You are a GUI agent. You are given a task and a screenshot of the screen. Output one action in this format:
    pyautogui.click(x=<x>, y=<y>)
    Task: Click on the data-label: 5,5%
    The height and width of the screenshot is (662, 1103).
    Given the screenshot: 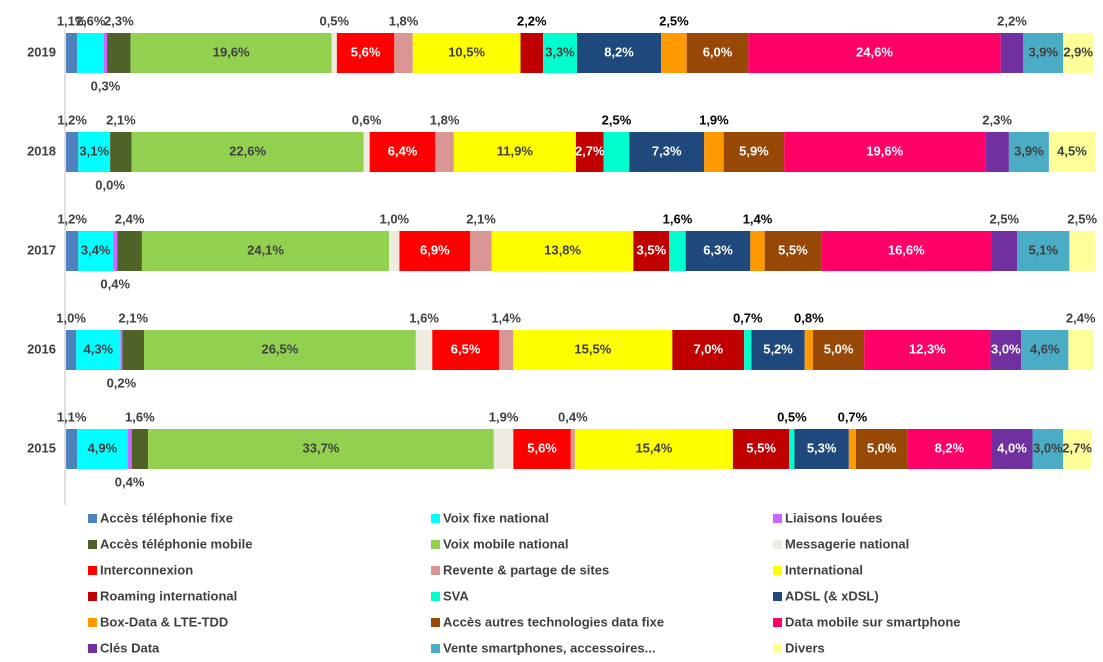 What is the action you would take?
    pyautogui.click(x=761, y=447)
    